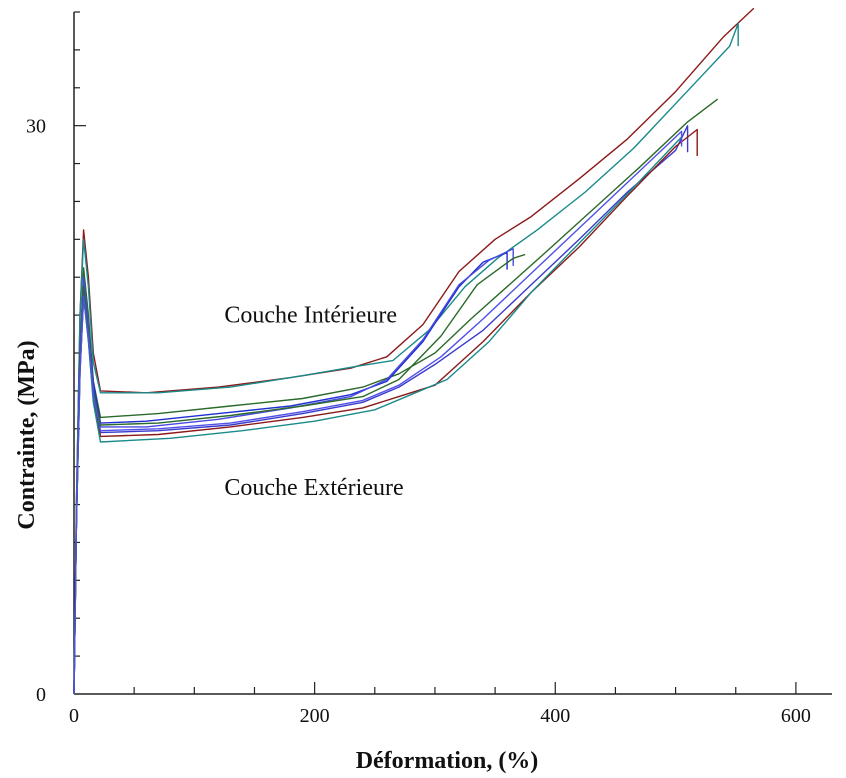 This screenshot has width=846, height=778. I want to click on x-tick-label: 0, so click(74, 716).